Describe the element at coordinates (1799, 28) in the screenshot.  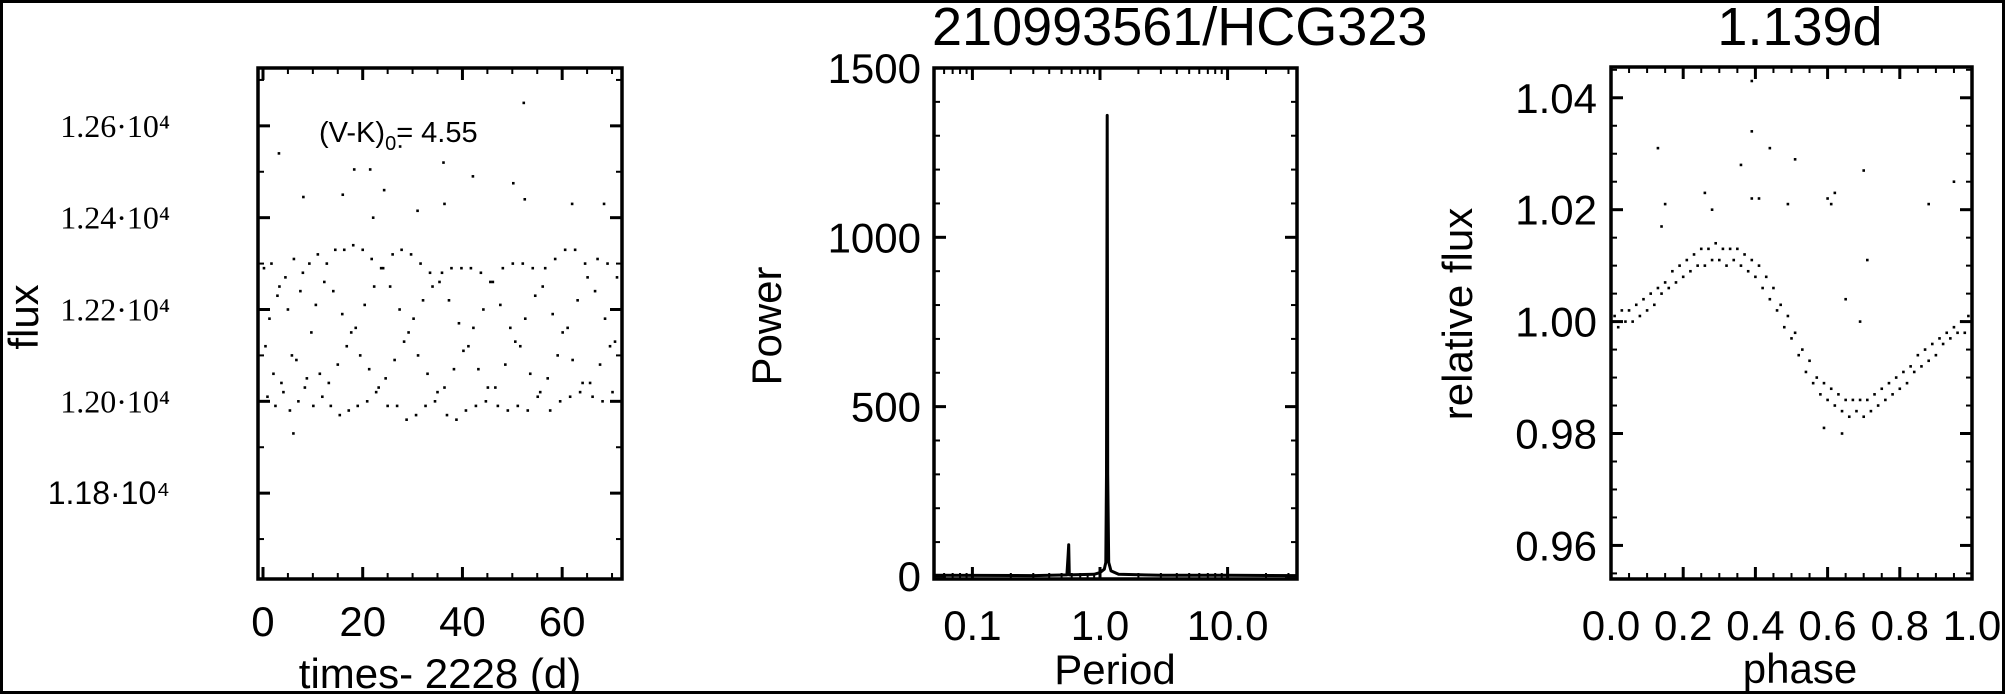
I see `phase-title: 1.139d` at that location.